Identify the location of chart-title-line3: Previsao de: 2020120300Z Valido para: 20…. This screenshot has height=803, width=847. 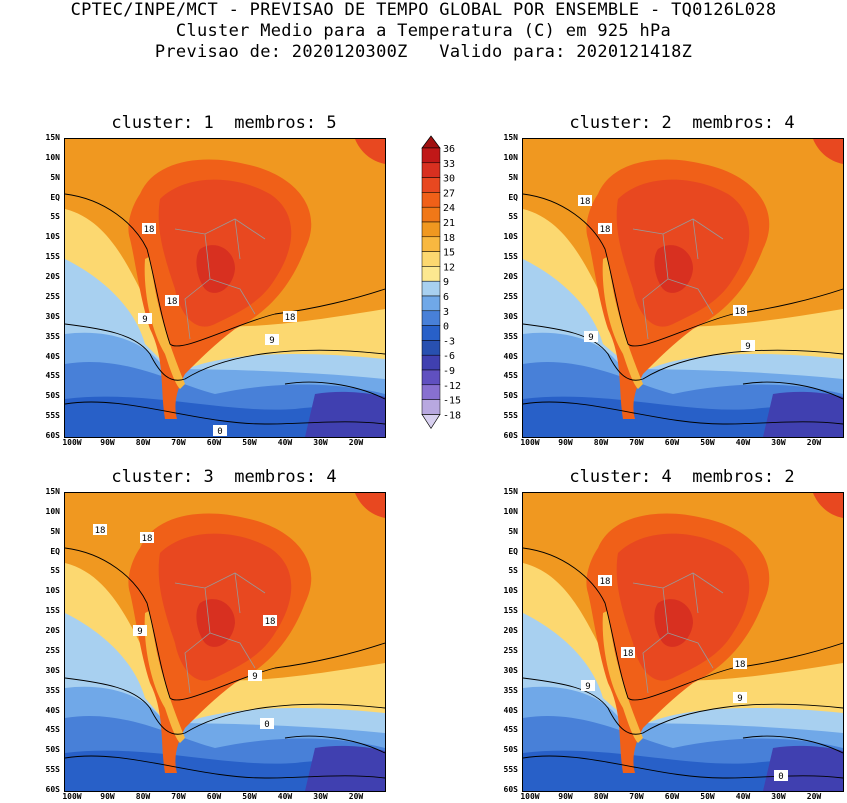
(423, 52).